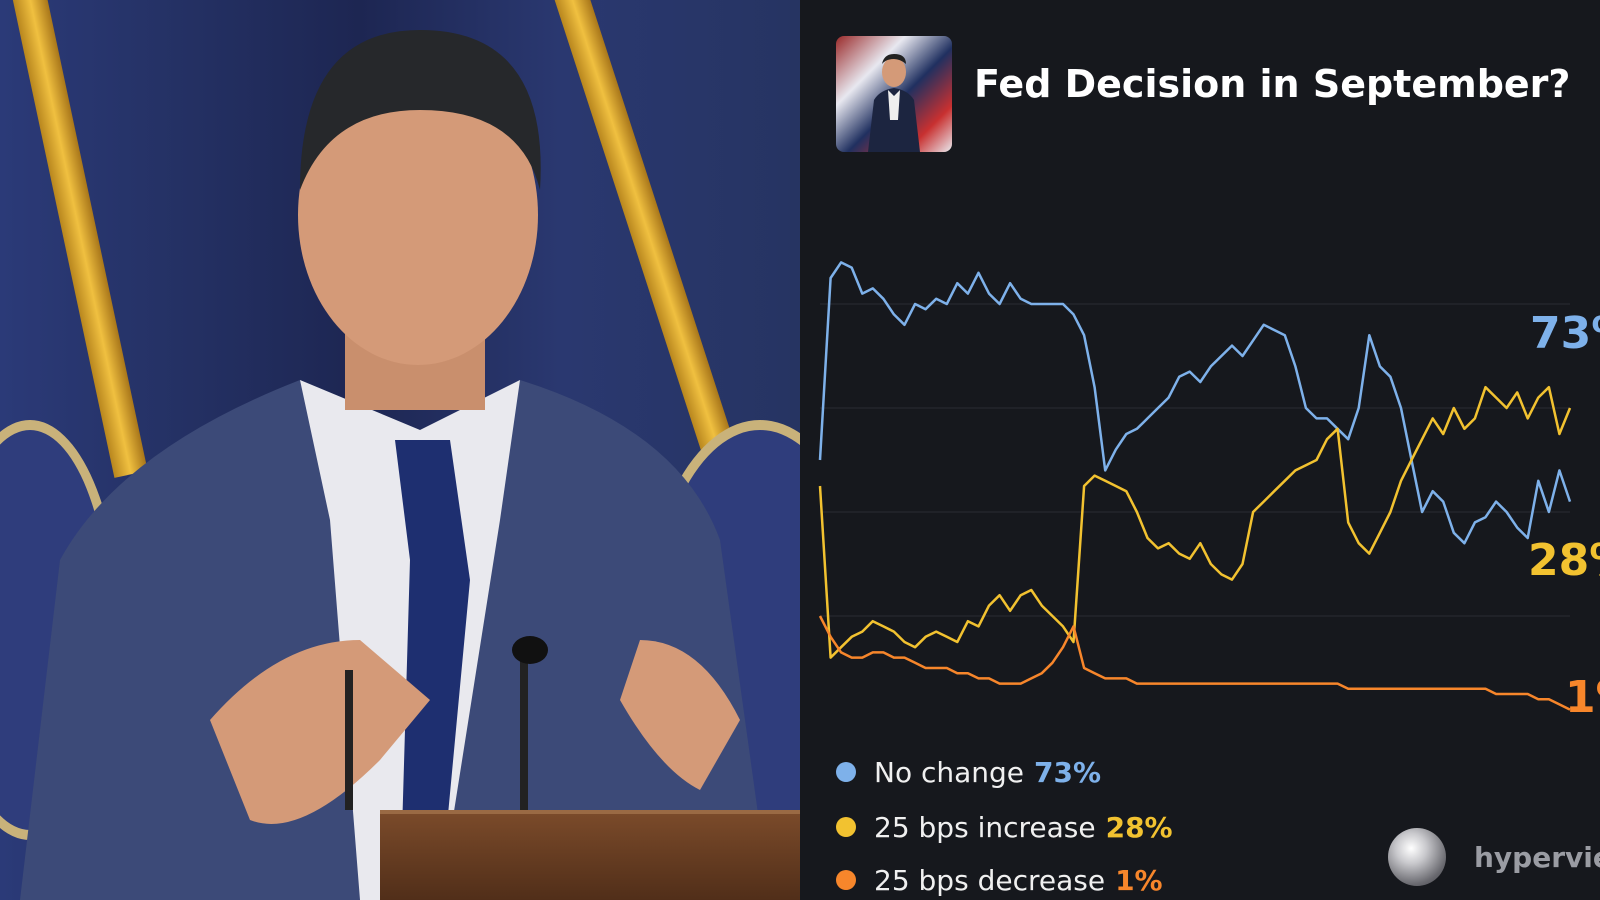 This screenshot has width=1600, height=900. I want to click on no-change-dot-icon, so click(846, 772).